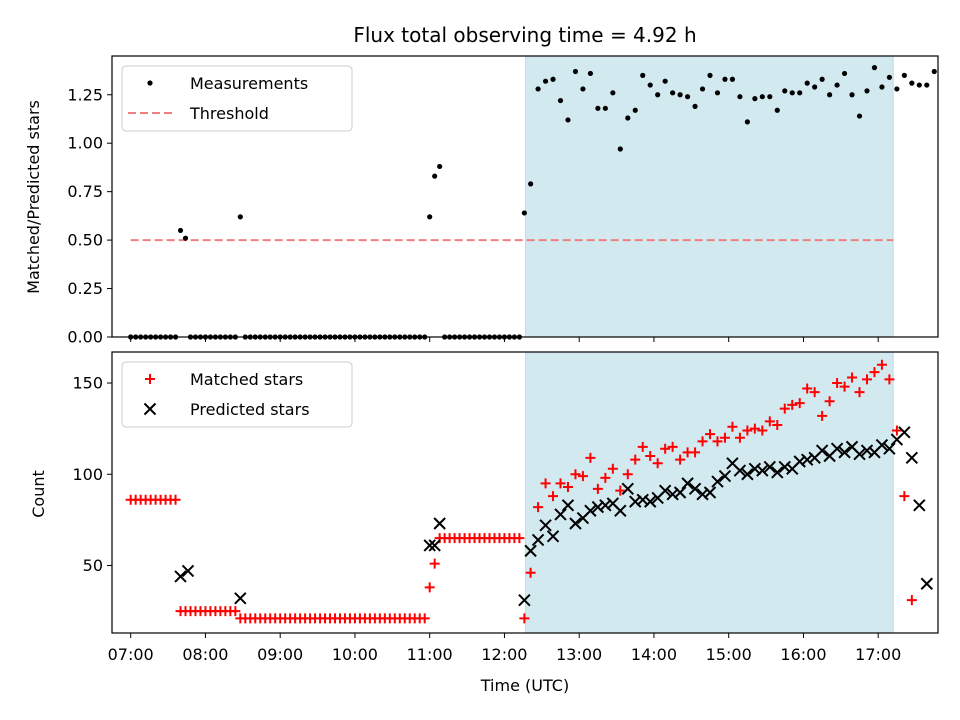  I want to click on bottom-x-tick-label: 14:00, so click(654, 654).